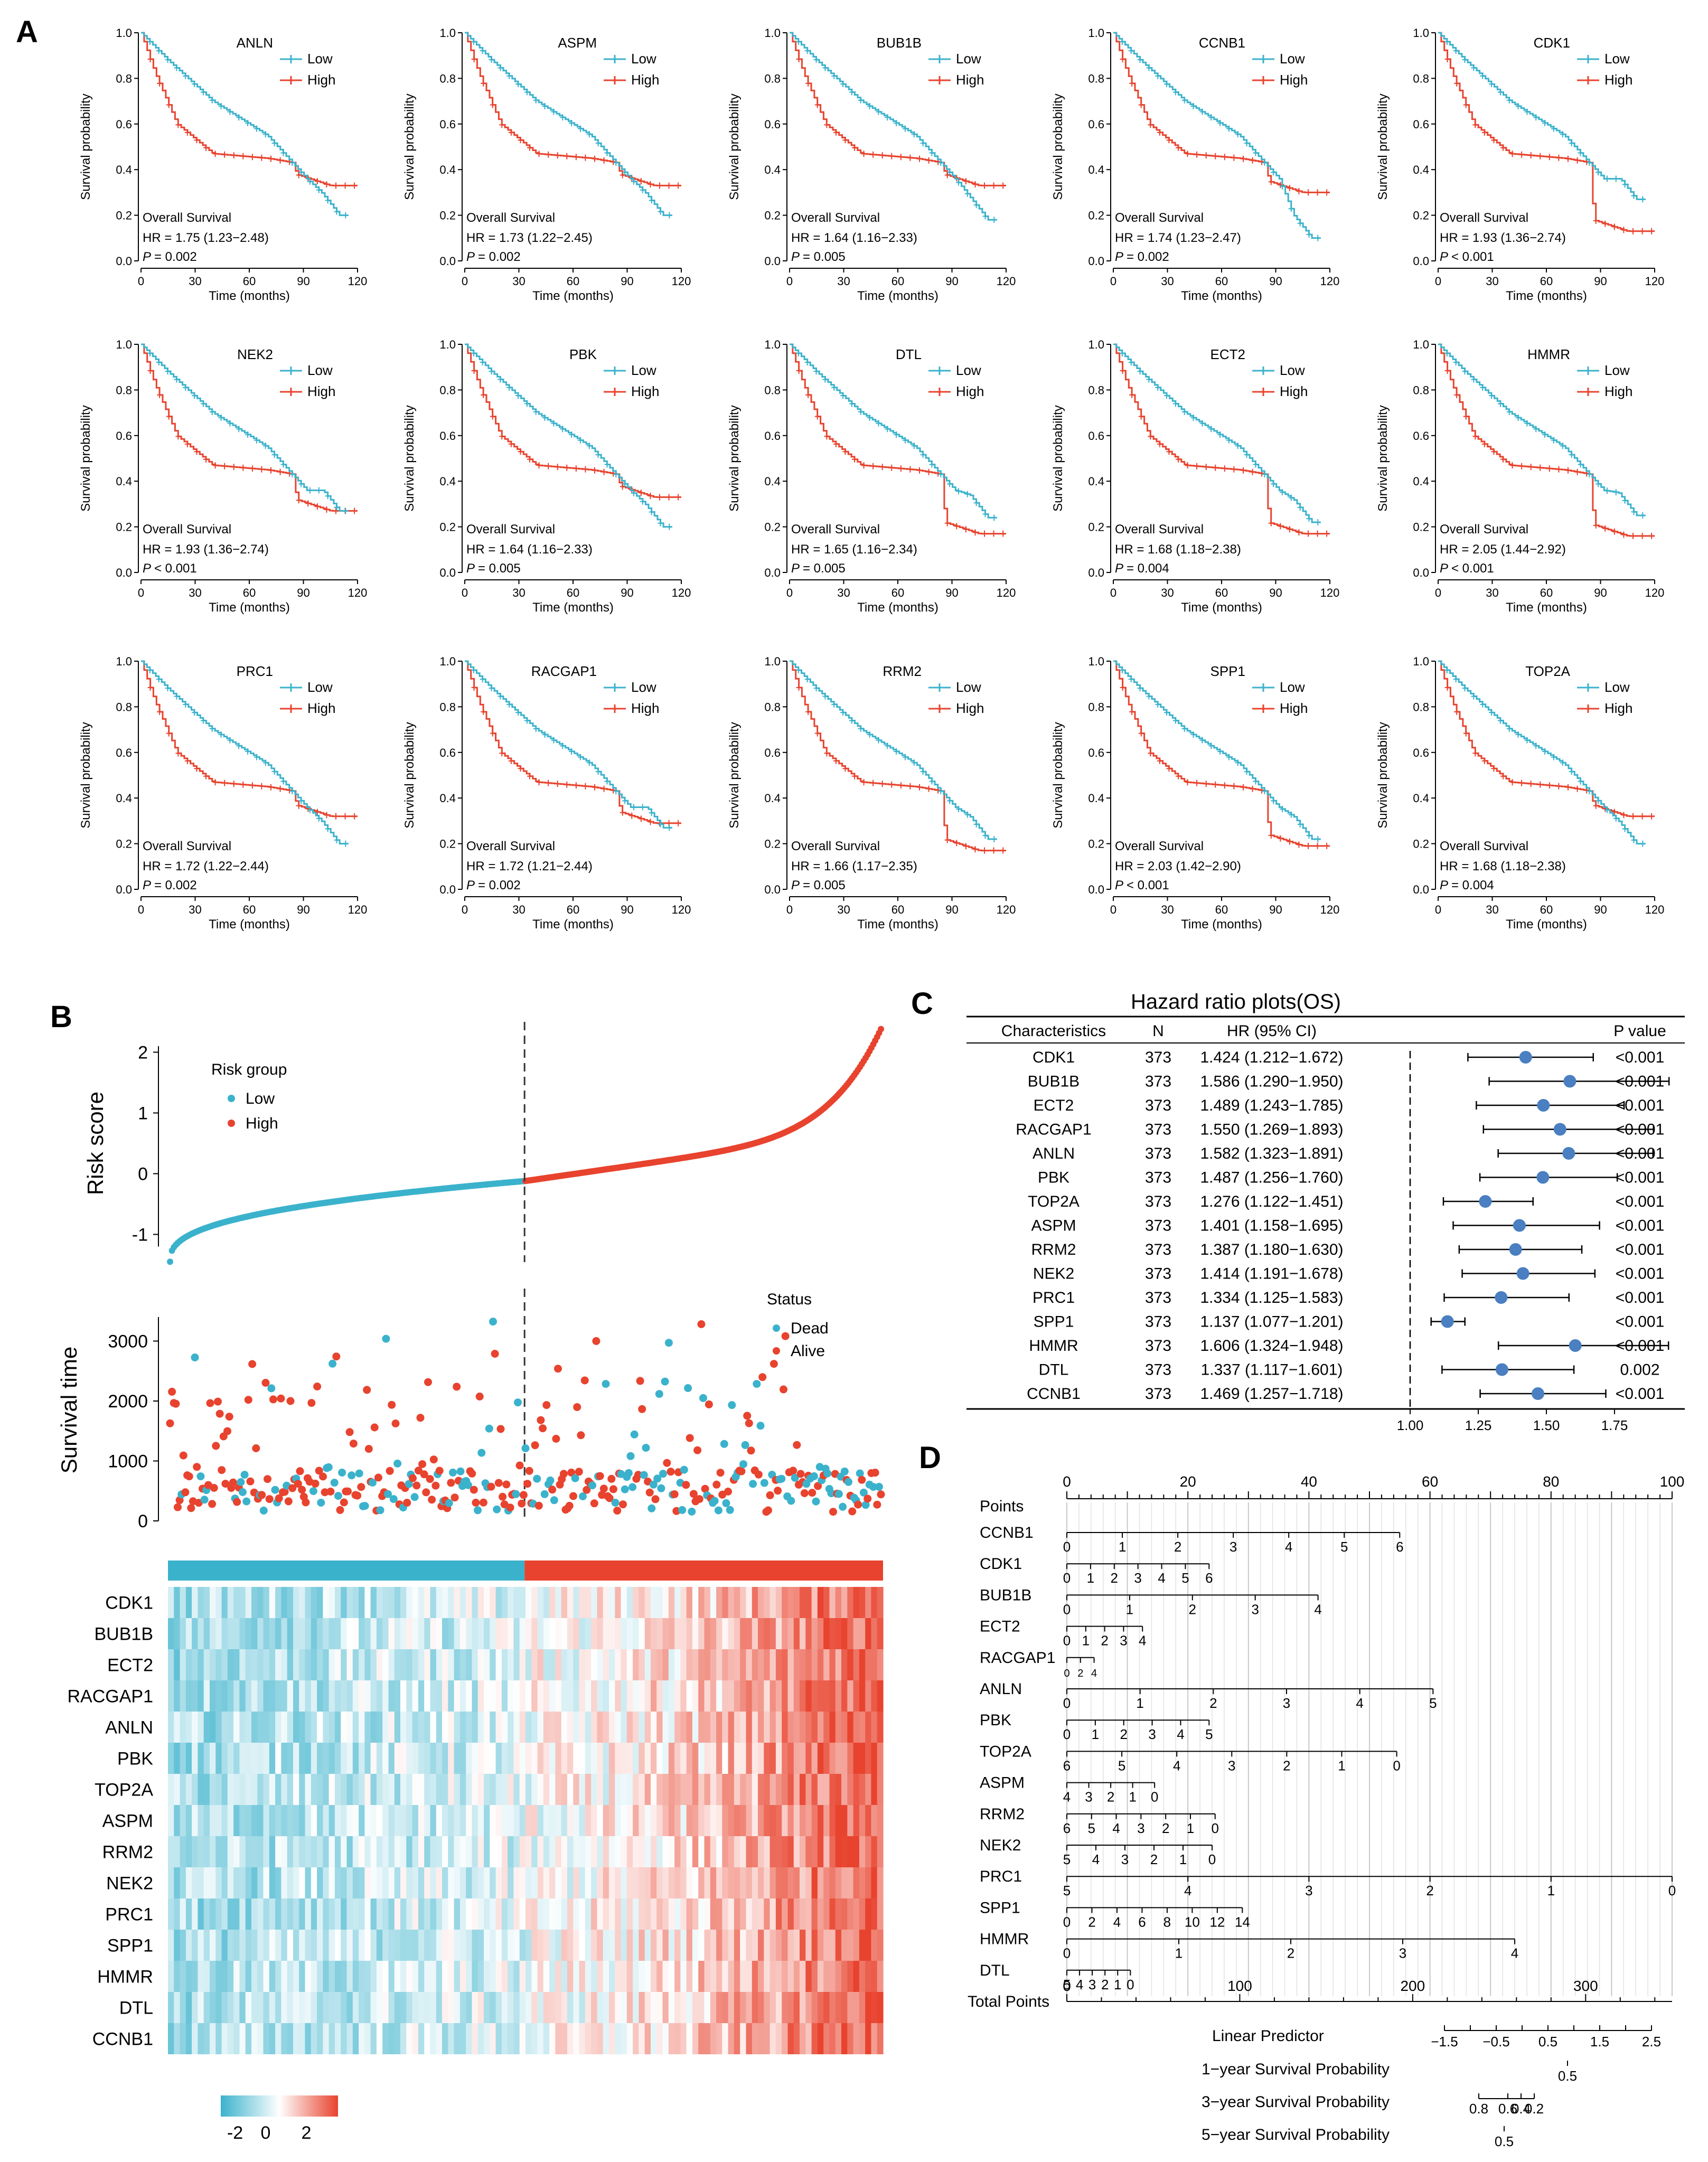  What do you see at coordinates (1158, 1249) in the screenshot?
I see `row-n: 373` at bounding box center [1158, 1249].